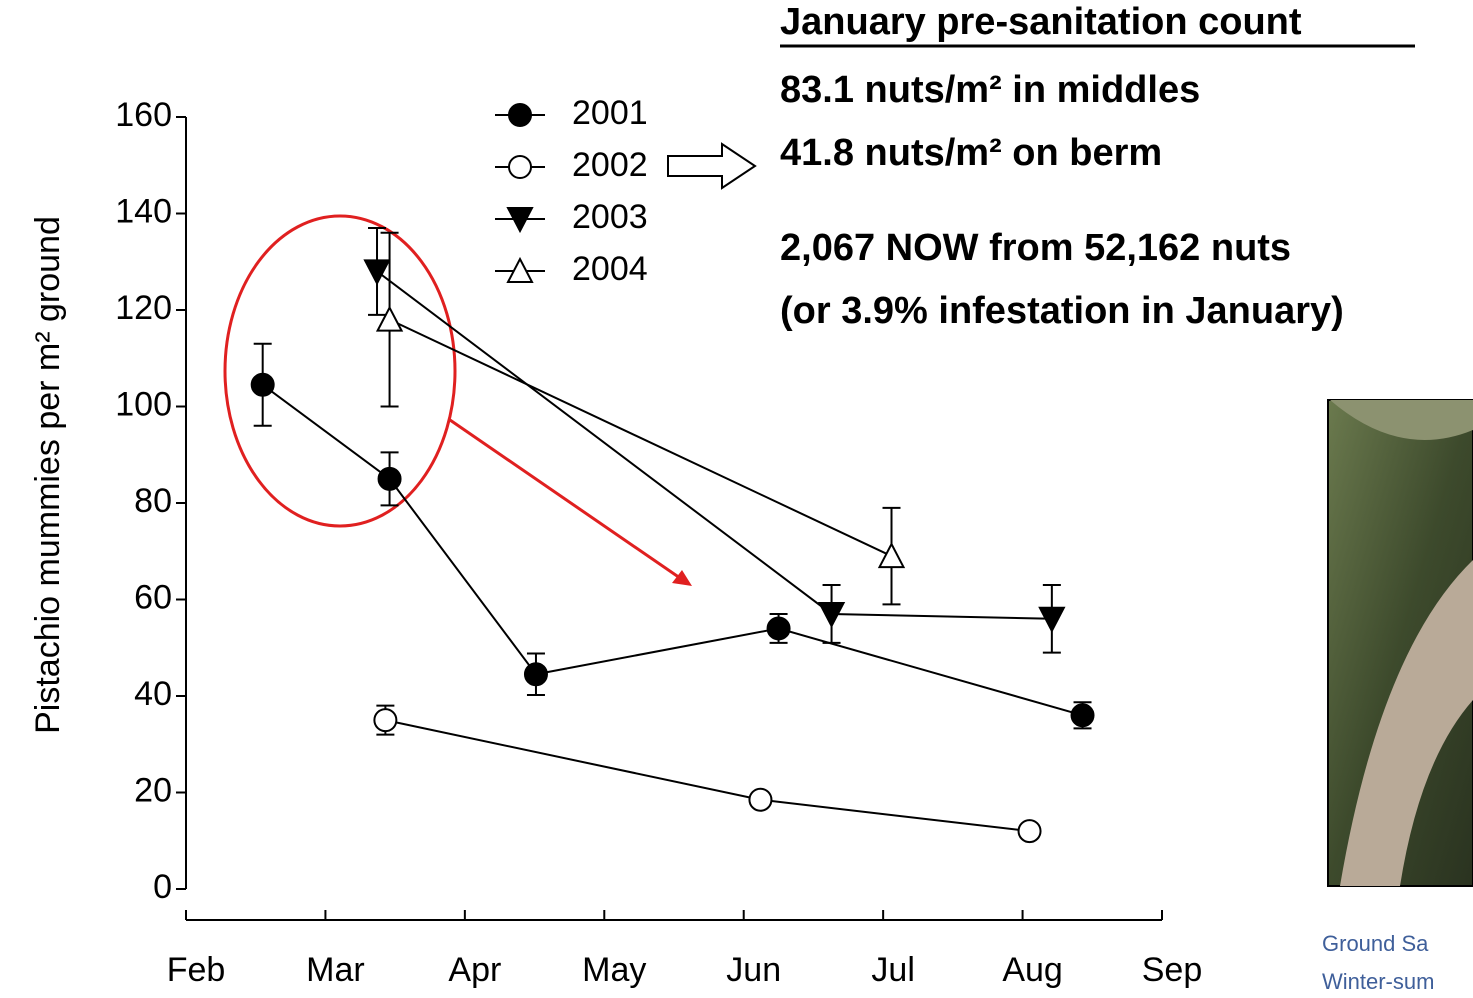 The width and height of the screenshot is (1473, 998). What do you see at coordinates (143, 115) in the screenshot?
I see `y-tick-label: 160` at bounding box center [143, 115].